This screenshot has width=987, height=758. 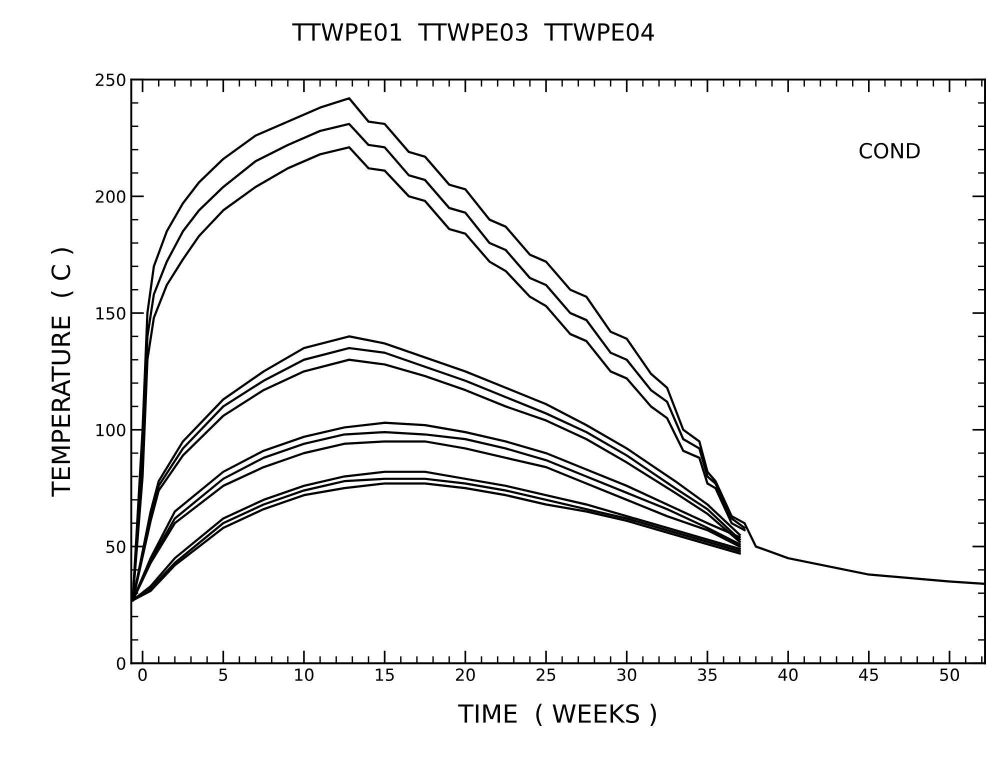 I want to click on y-tick-label: 0, so click(x=121, y=663).